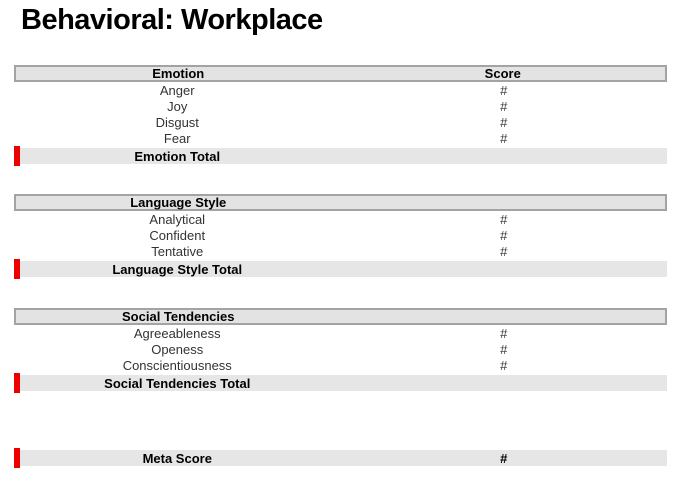 The height and width of the screenshot is (494, 695). What do you see at coordinates (340, 333) in the screenshot?
I see `table-row: Agreeableness #` at bounding box center [340, 333].